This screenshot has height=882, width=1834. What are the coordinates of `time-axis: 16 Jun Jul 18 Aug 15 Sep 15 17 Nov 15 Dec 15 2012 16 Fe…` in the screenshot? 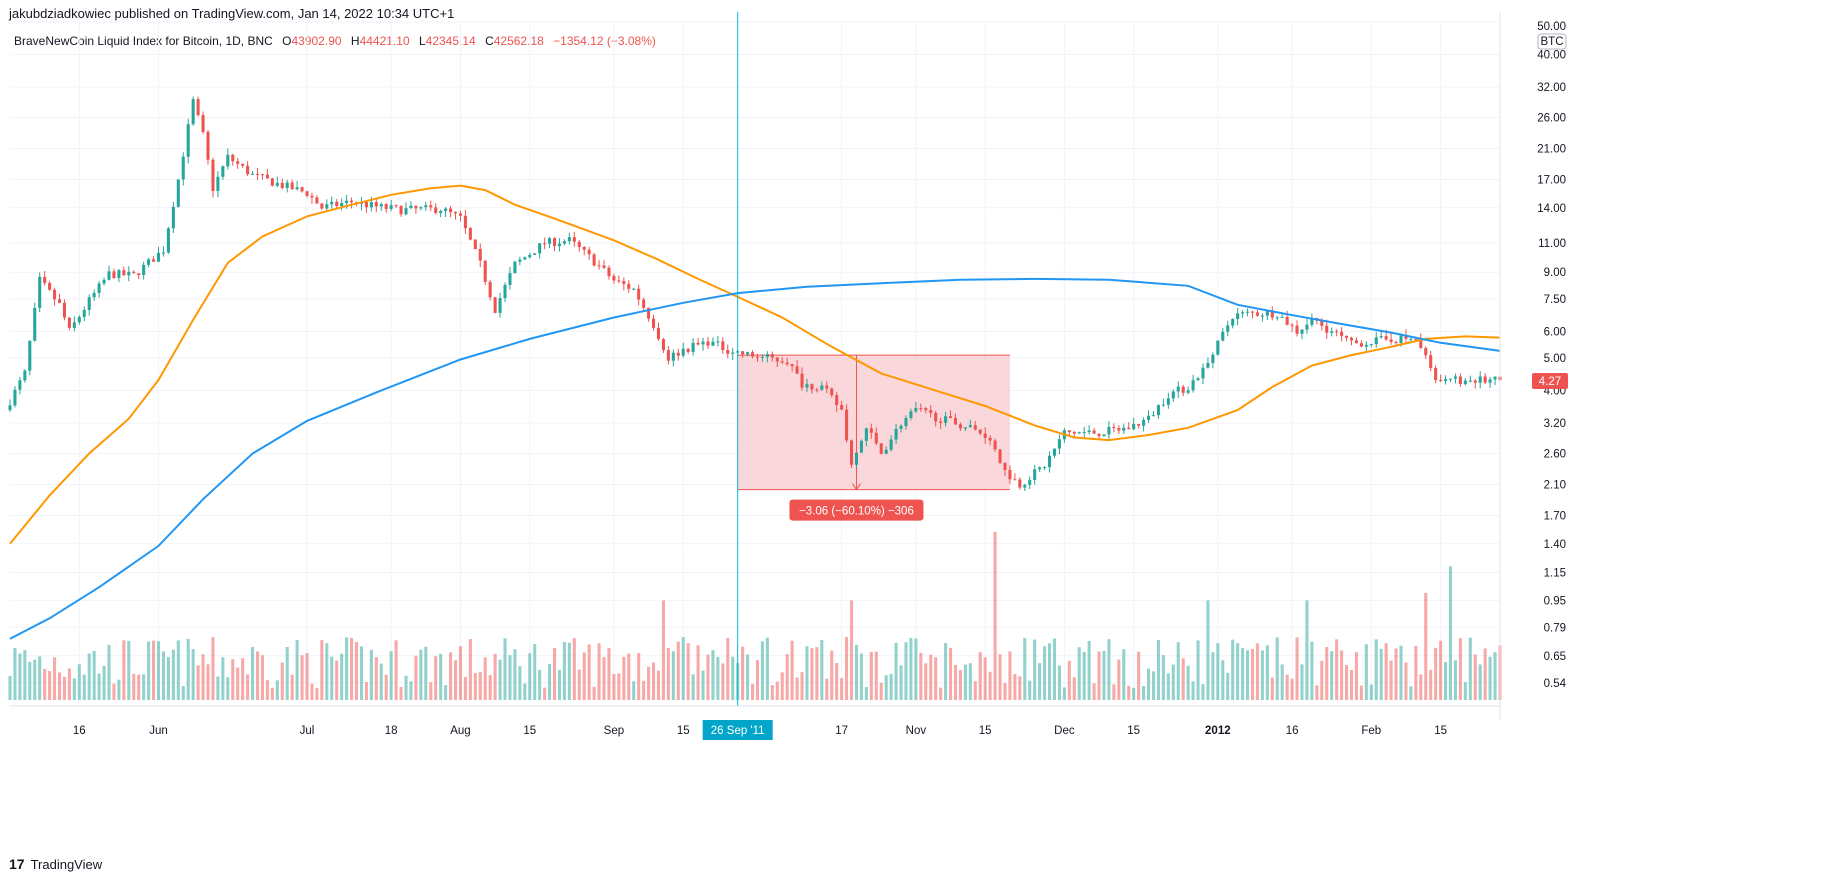 It's located at (755, 721).